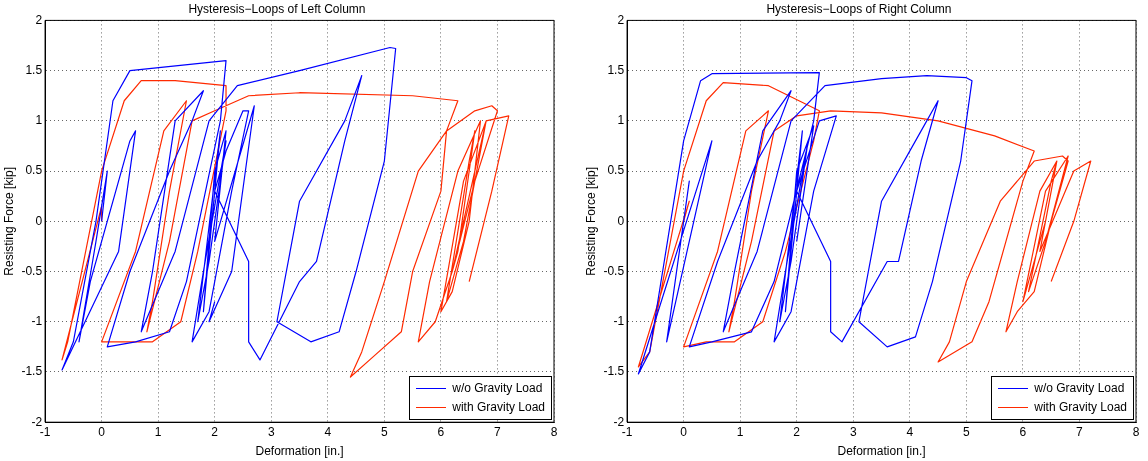  What do you see at coordinates (859, 8) in the screenshot?
I see `chart-title: Hysteresis−Loops of Right Column` at bounding box center [859, 8].